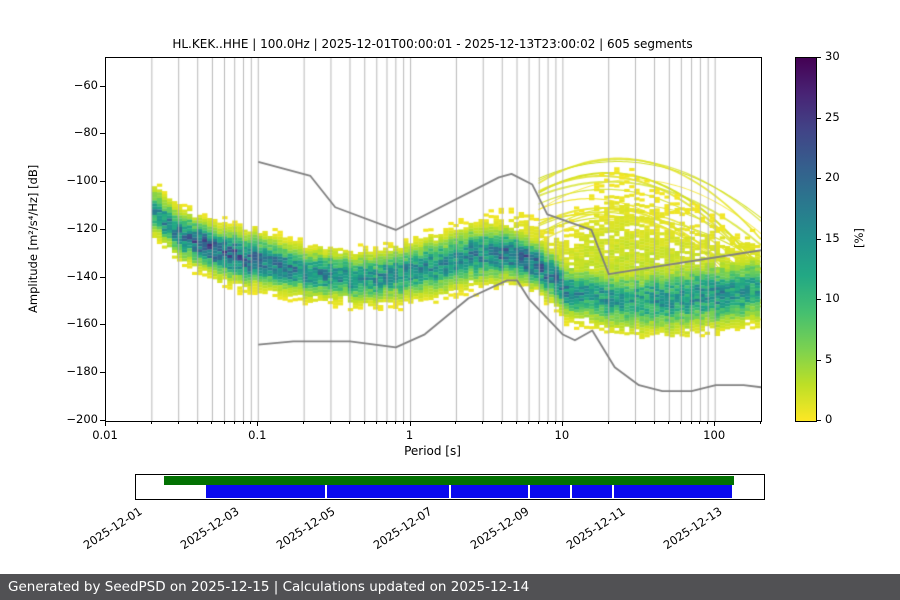  I want to click on y-tick-label: −60, so click(85, 84).